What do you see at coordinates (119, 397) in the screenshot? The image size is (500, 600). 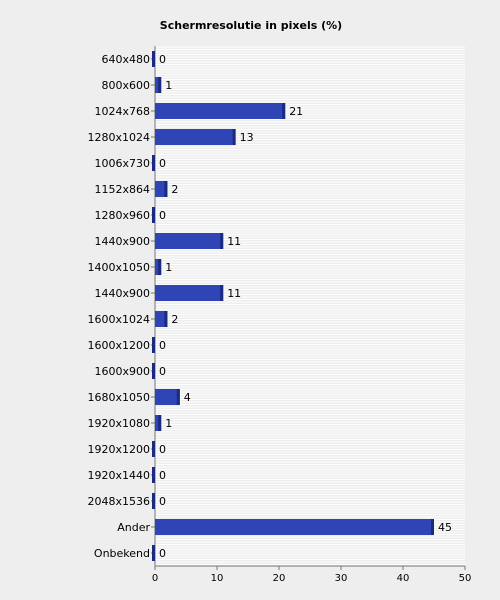 I see `category-label: 1680x1050` at bounding box center [119, 397].